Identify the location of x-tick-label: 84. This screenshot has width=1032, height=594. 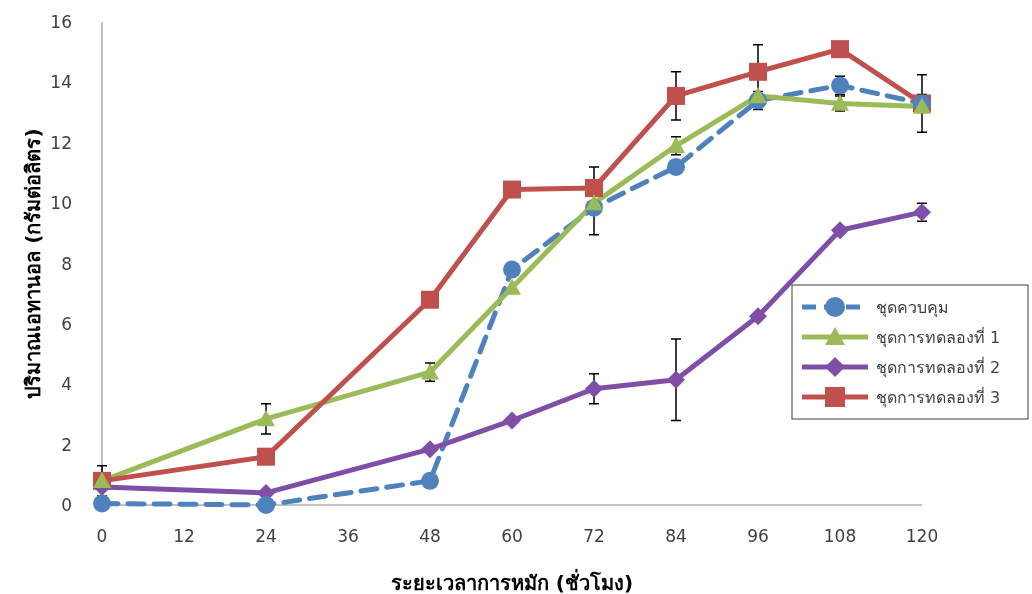
(676, 536).